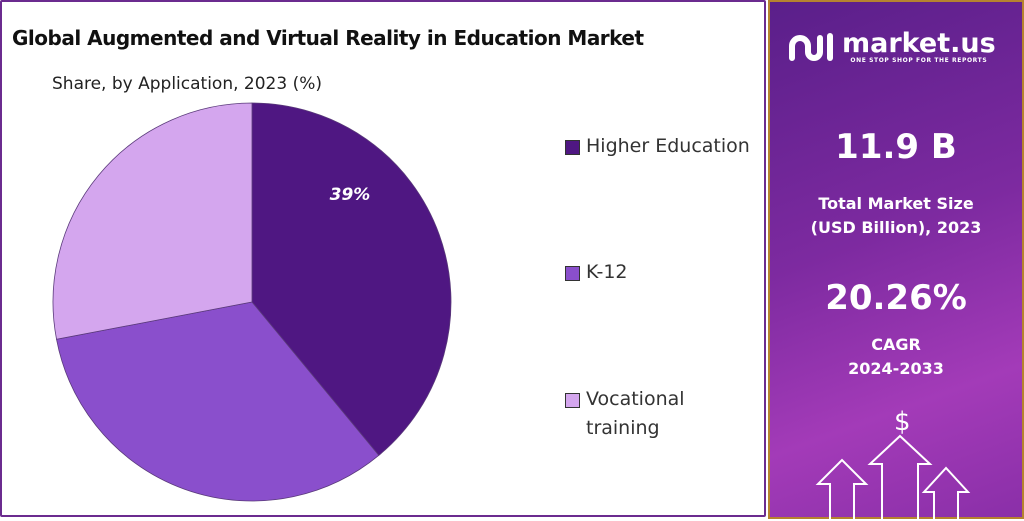  What do you see at coordinates (896, 147) in the screenshot?
I see `market-size-value: 11.9 B` at bounding box center [896, 147].